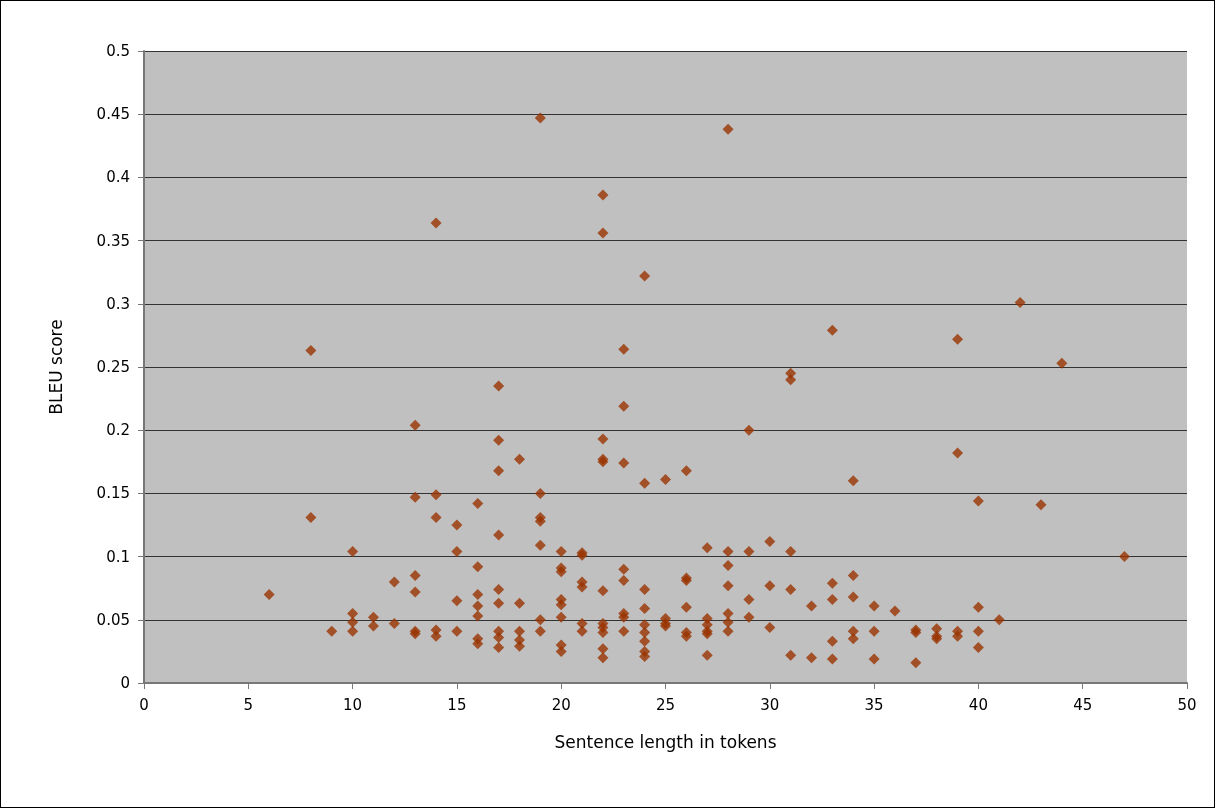 Image resolution: width=1215 pixels, height=808 pixels. I want to click on y-tick-label: 0.2, so click(118, 430).